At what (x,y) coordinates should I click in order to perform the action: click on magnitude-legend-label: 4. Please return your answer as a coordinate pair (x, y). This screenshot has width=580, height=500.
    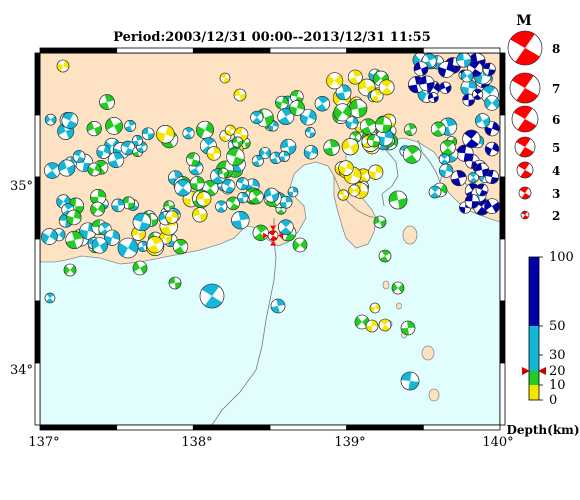
    Looking at the image, I should click on (556, 171).